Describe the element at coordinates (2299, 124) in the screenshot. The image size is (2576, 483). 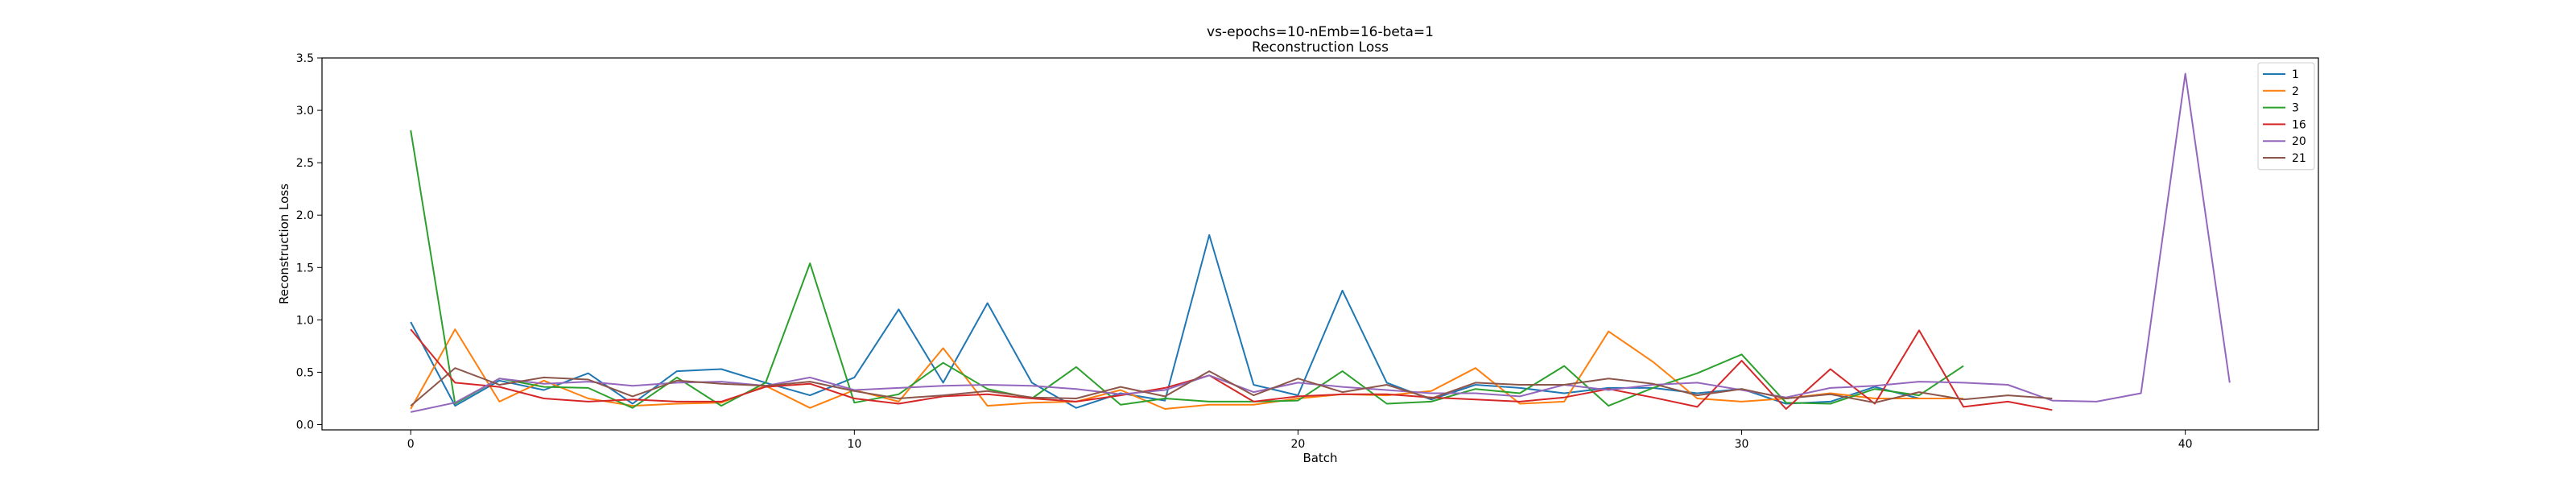
I see `legend-label-16: 16` at that location.